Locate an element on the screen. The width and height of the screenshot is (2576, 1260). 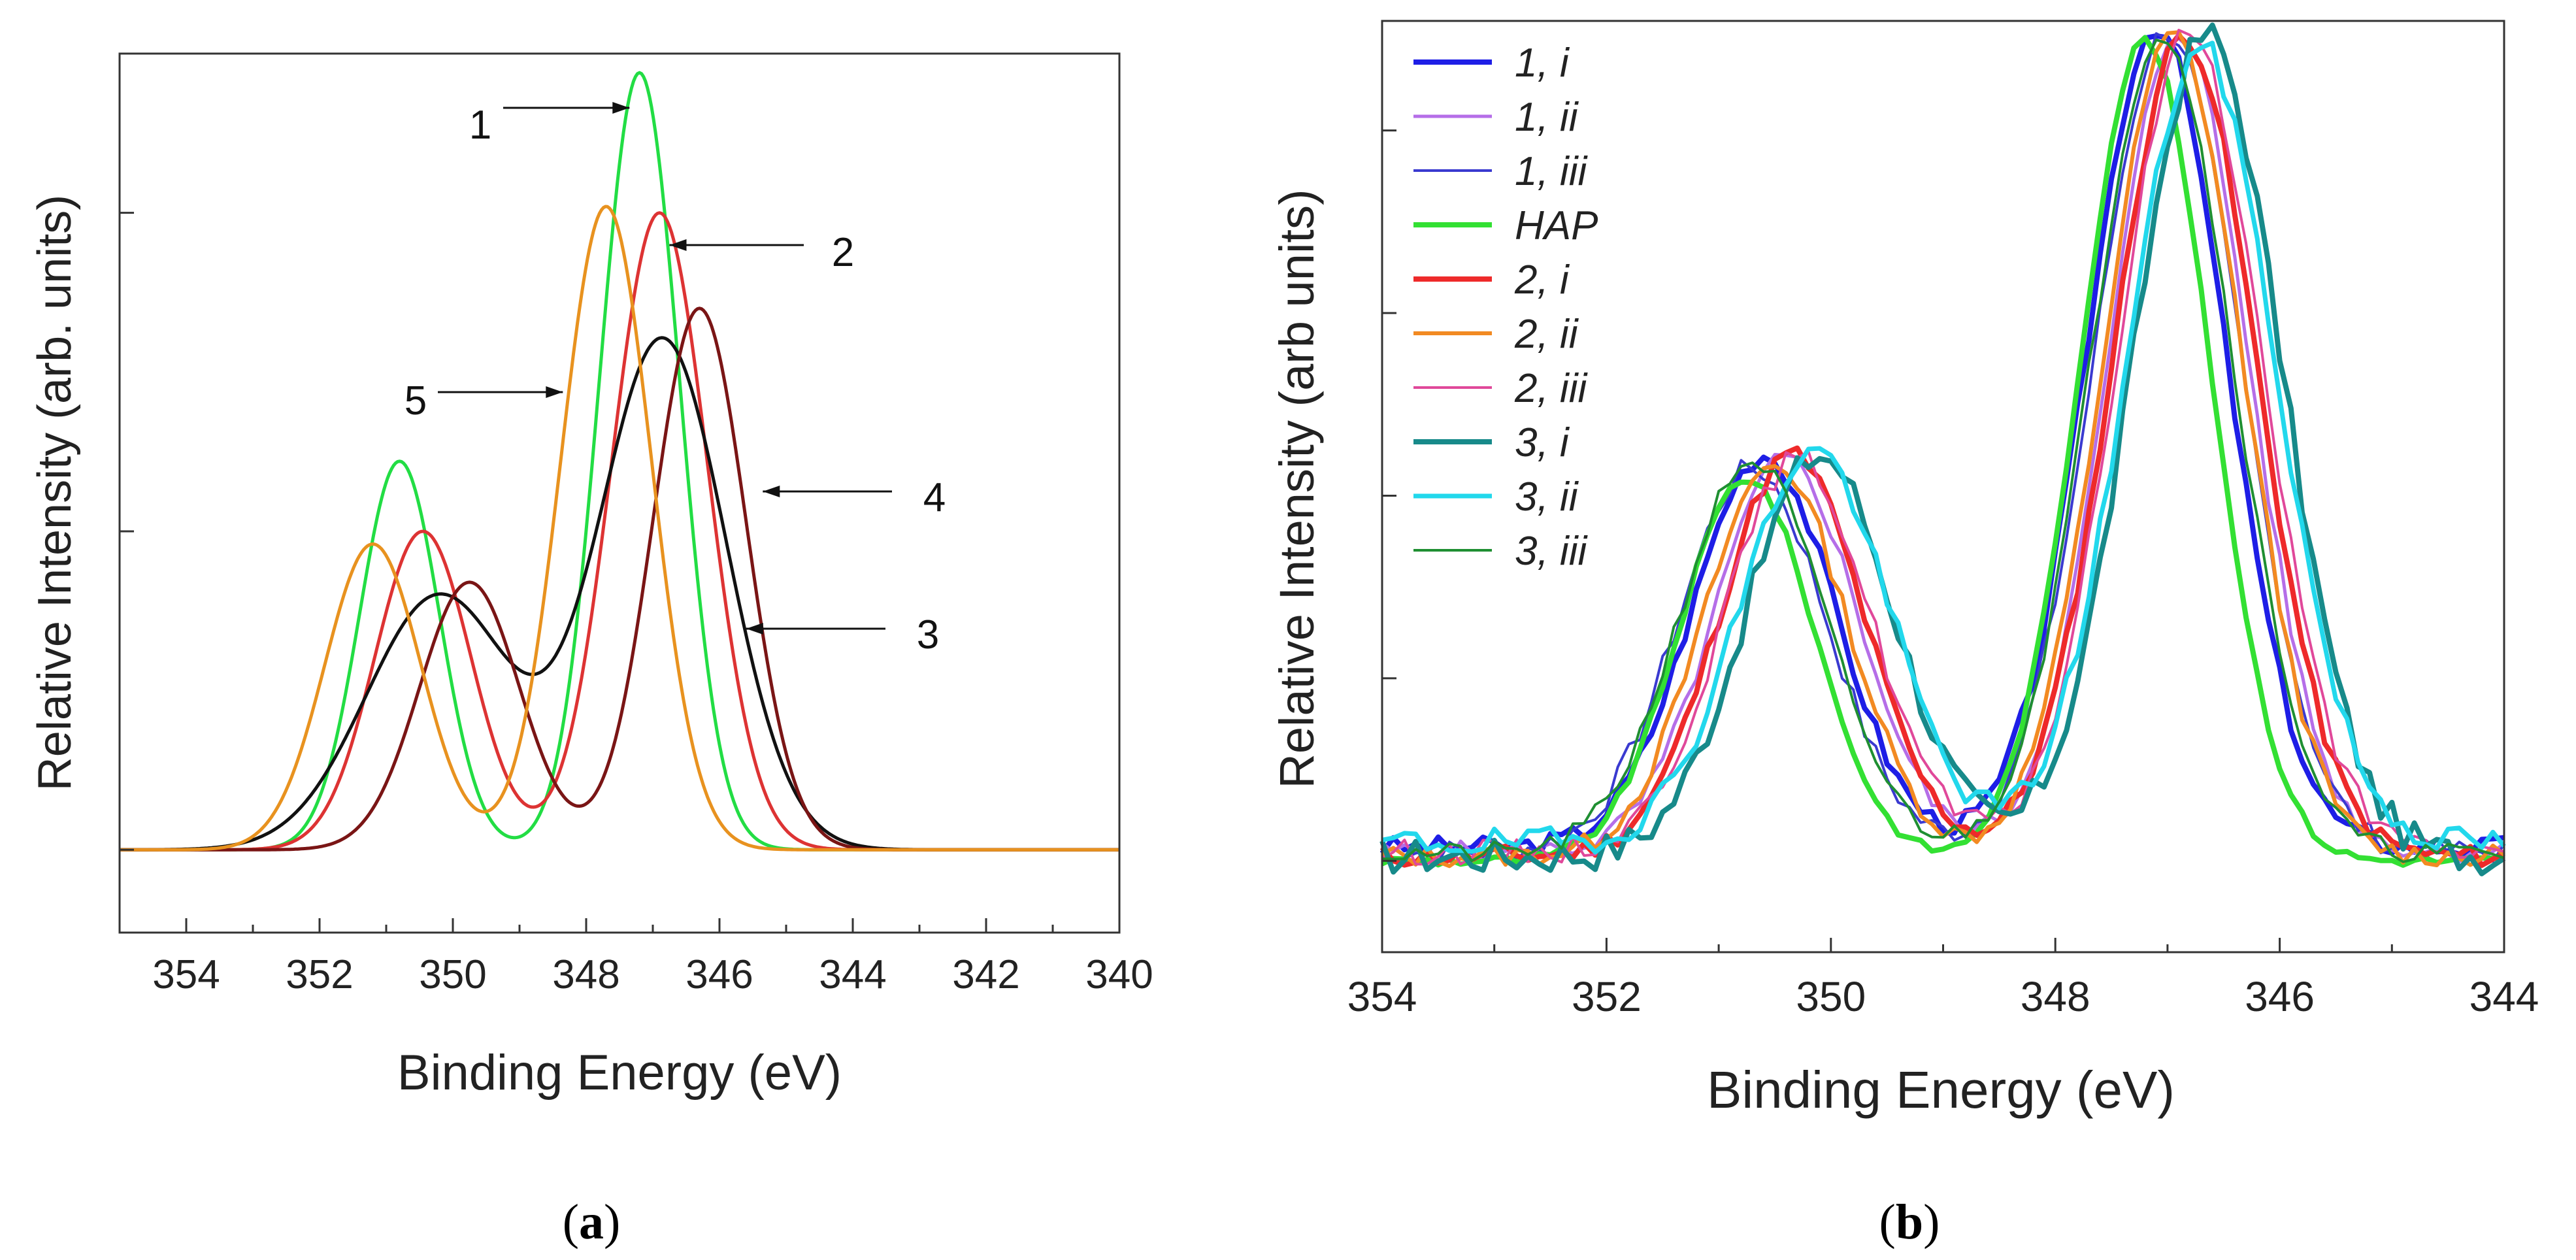
panel-a-caption-open: ( is located at coordinates (571, 1222).